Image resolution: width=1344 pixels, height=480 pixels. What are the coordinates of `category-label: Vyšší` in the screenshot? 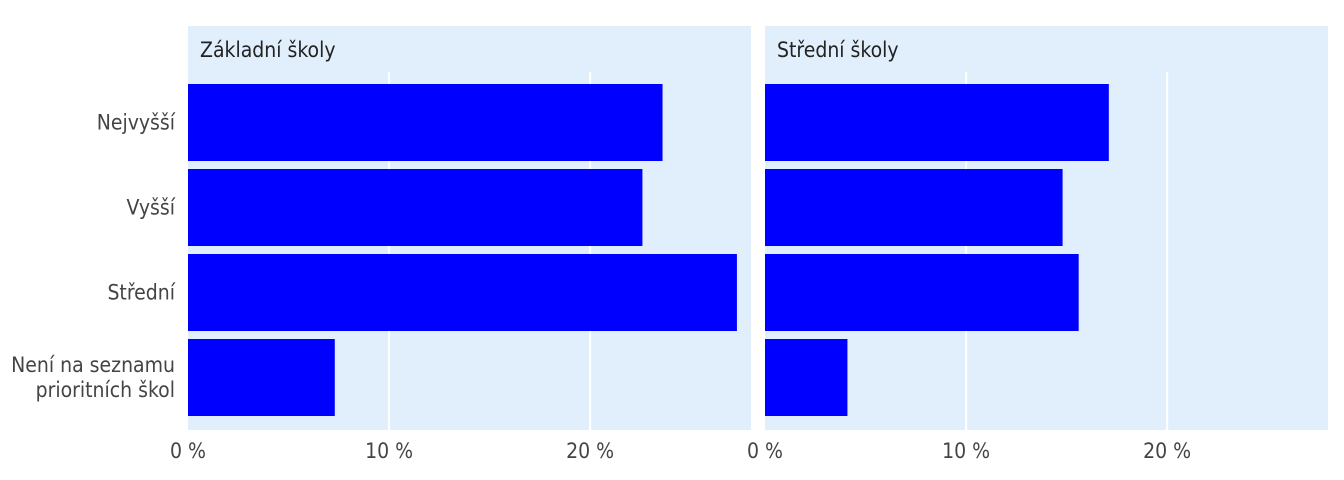 It's located at (151, 208).